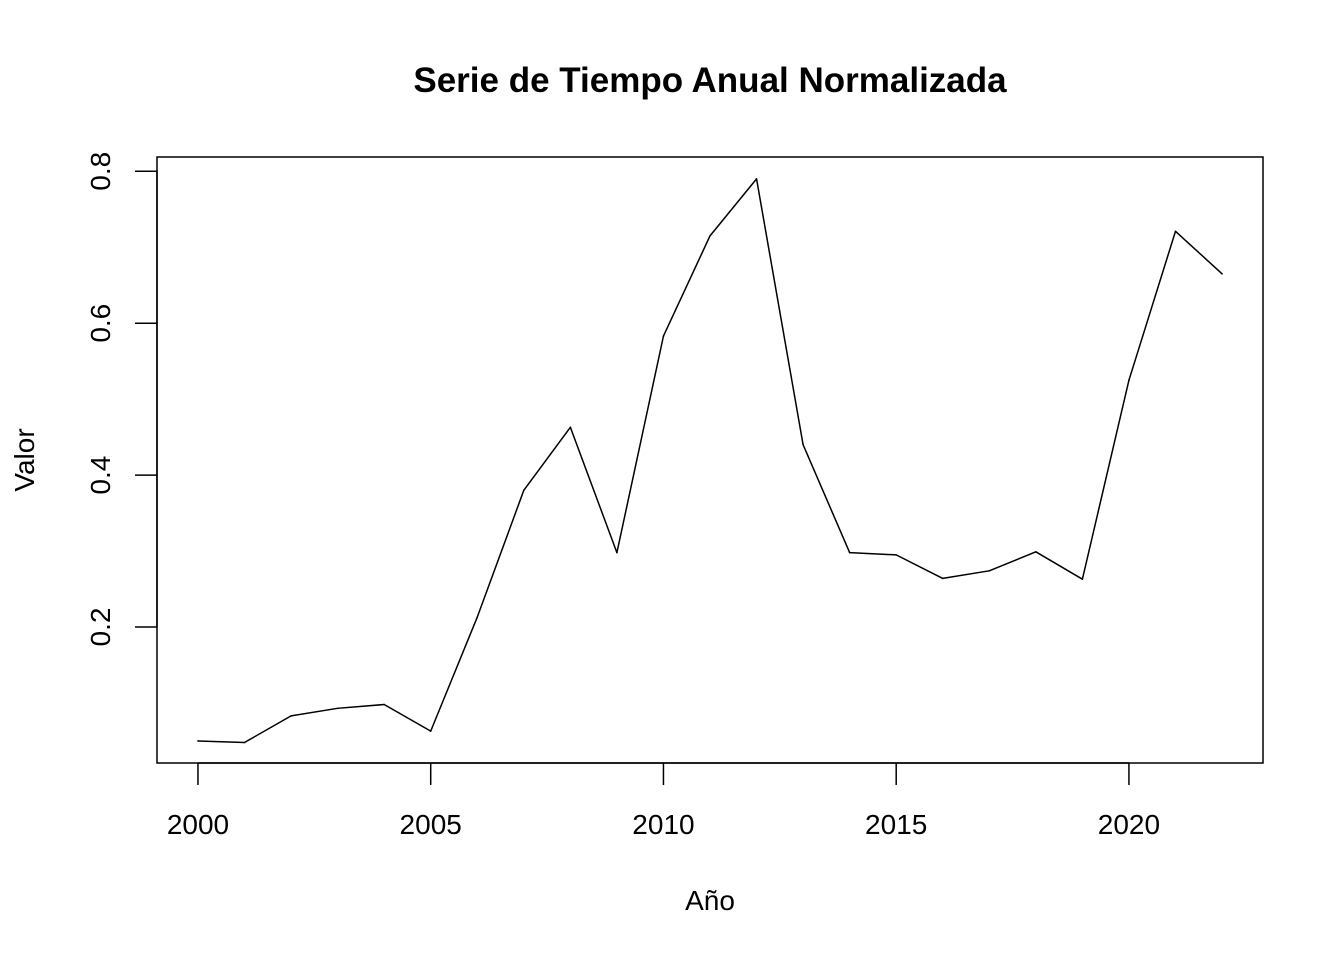 This screenshot has height=960, width=1344. What do you see at coordinates (431, 824) in the screenshot?
I see `x-tick-label: 2005` at bounding box center [431, 824].